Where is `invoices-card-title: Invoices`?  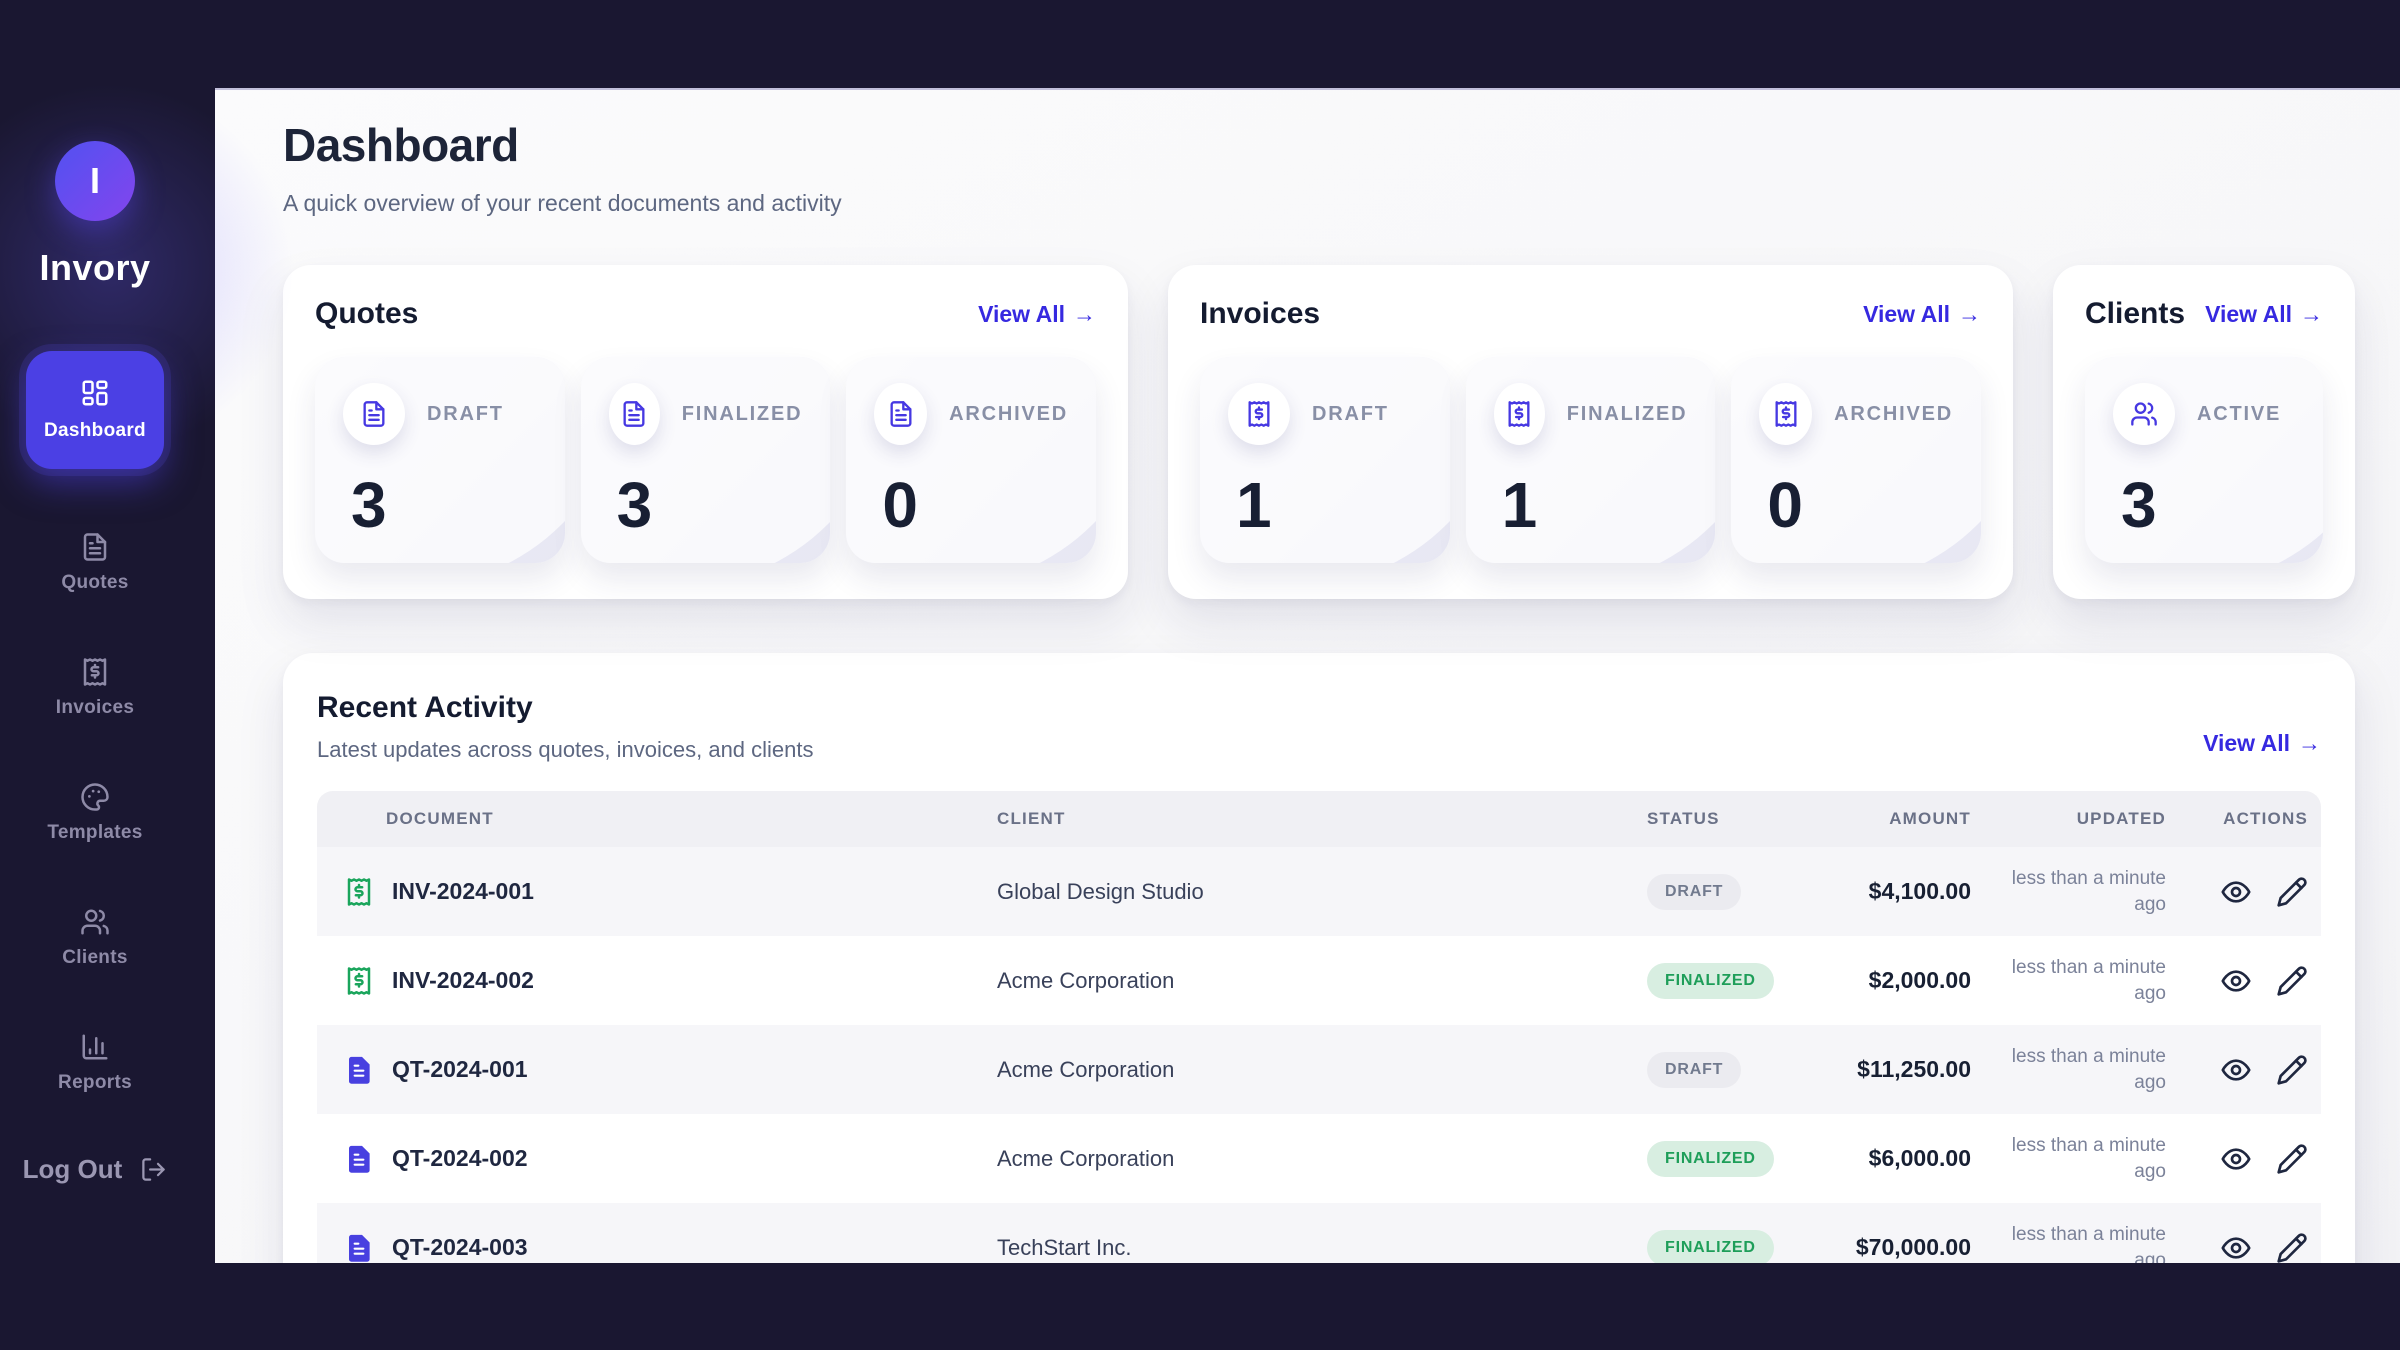 invoices-card-title: Invoices is located at coordinates (1260, 313).